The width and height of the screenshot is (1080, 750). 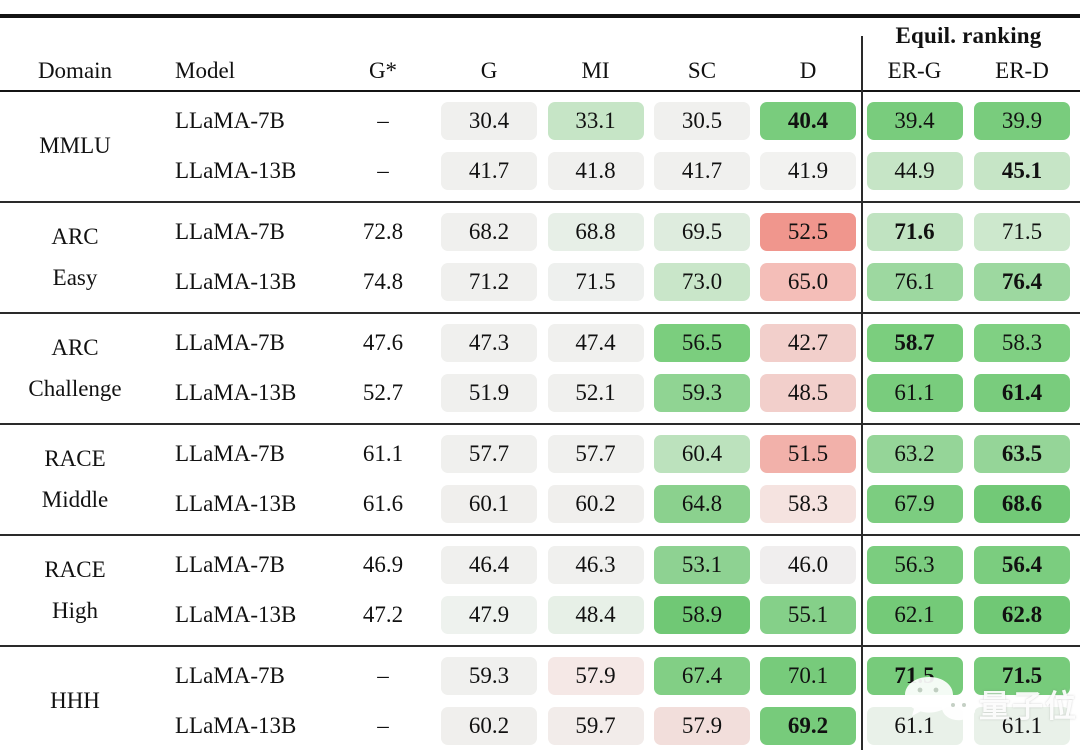 I want to click on col-header-g: G, so click(x=489, y=70).